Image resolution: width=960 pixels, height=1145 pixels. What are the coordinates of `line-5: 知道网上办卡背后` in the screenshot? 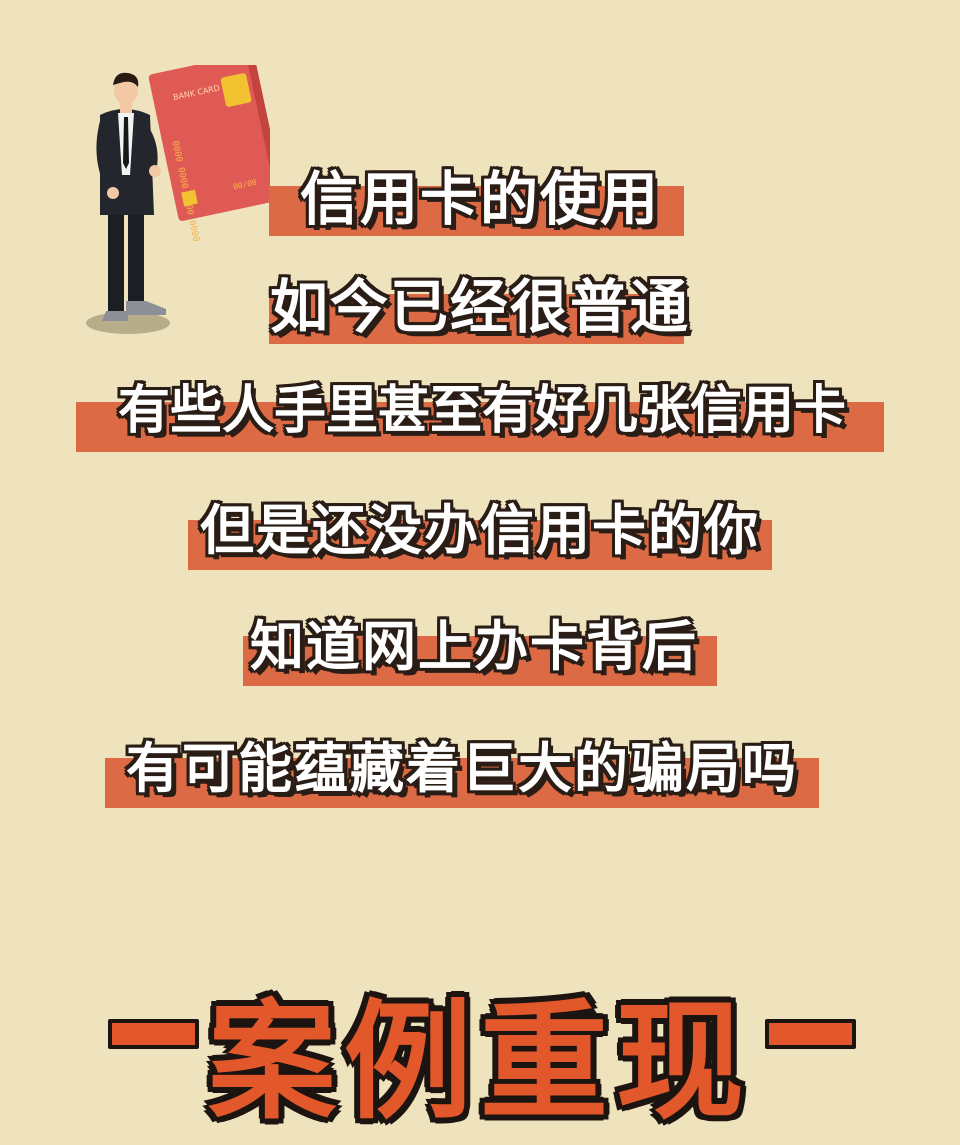 It's located at (480, 647).